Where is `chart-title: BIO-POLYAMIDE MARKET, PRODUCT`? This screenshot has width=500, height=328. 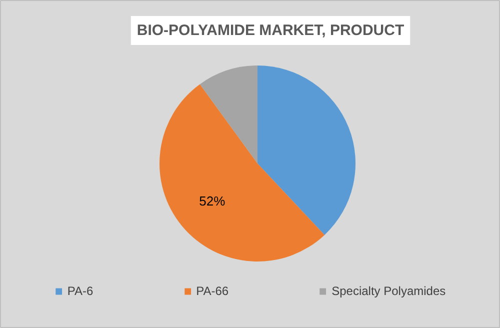
chart-title: BIO-POLYAMIDE MARKET, PRODUCT is located at coordinates (270, 30).